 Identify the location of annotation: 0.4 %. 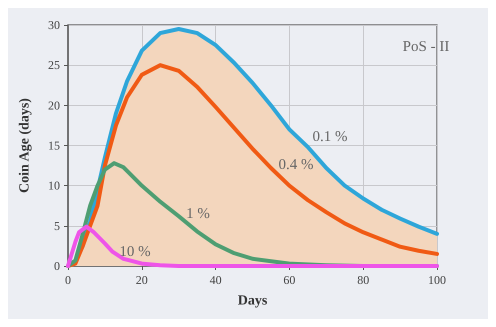
(296, 165).